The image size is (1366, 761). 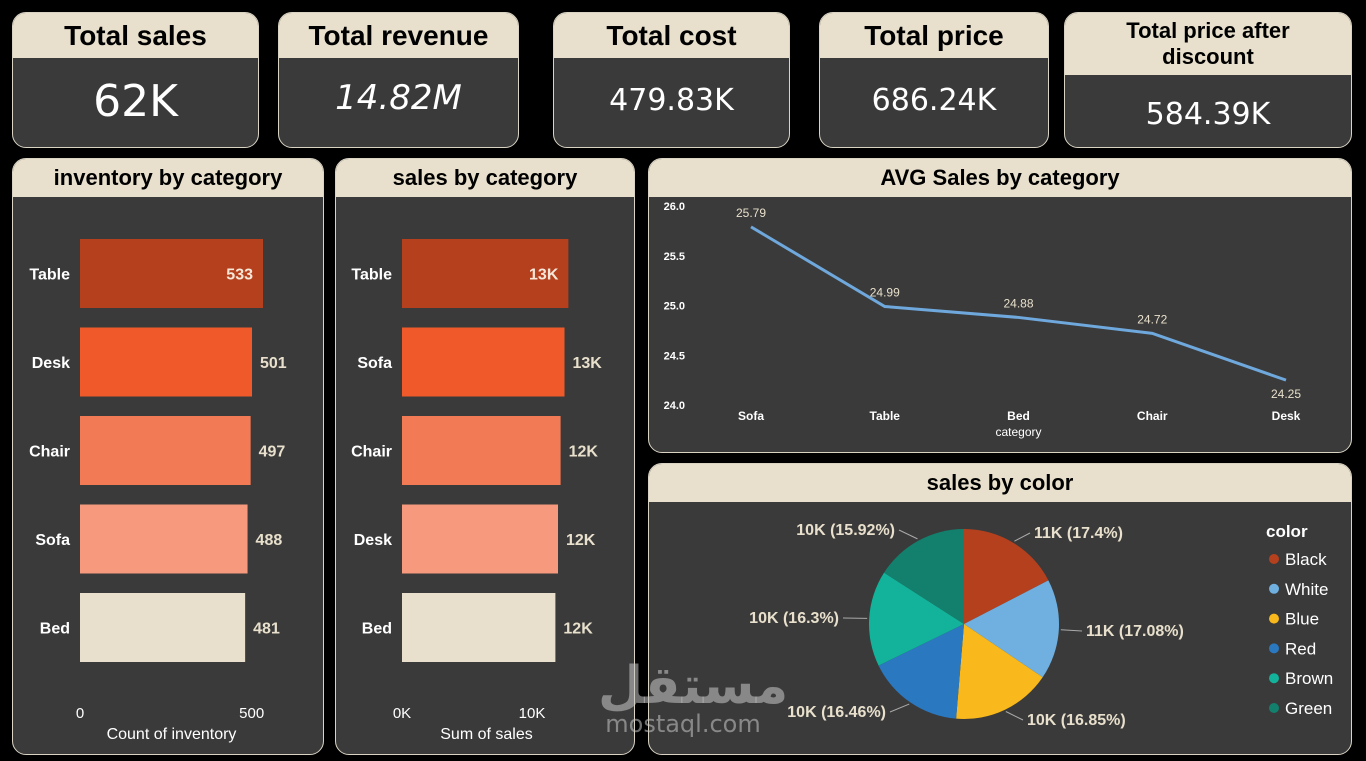 I want to click on legend-item: Brown, so click(x=1309, y=678).